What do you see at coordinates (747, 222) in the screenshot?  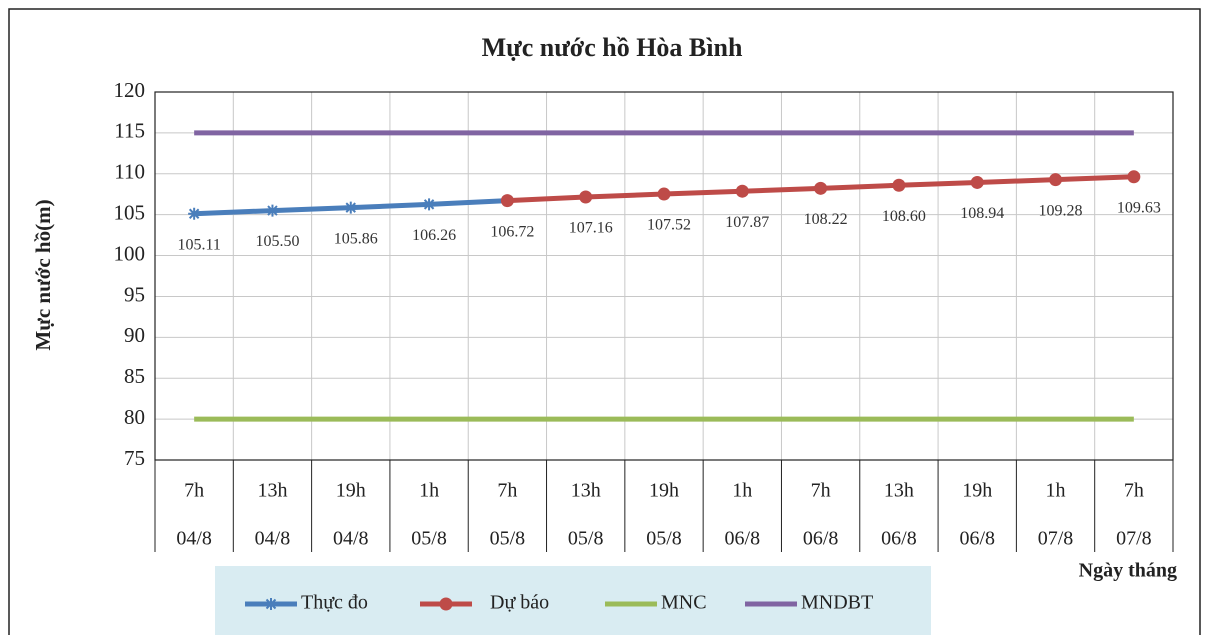 I see `data-label: 107.87` at bounding box center [747, 222].